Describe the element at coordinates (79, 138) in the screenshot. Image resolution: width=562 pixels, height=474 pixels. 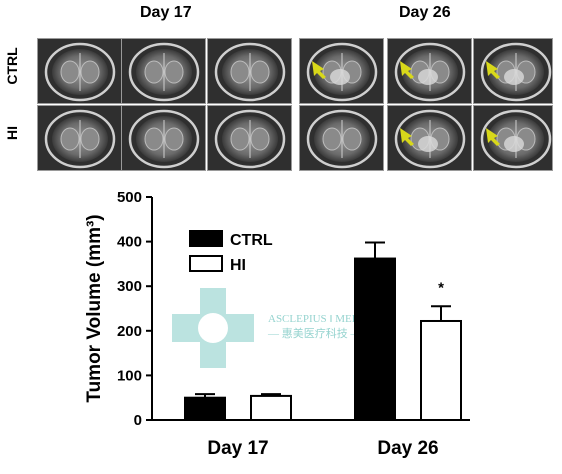
I see `mri-panel-r2-c1` at that location.